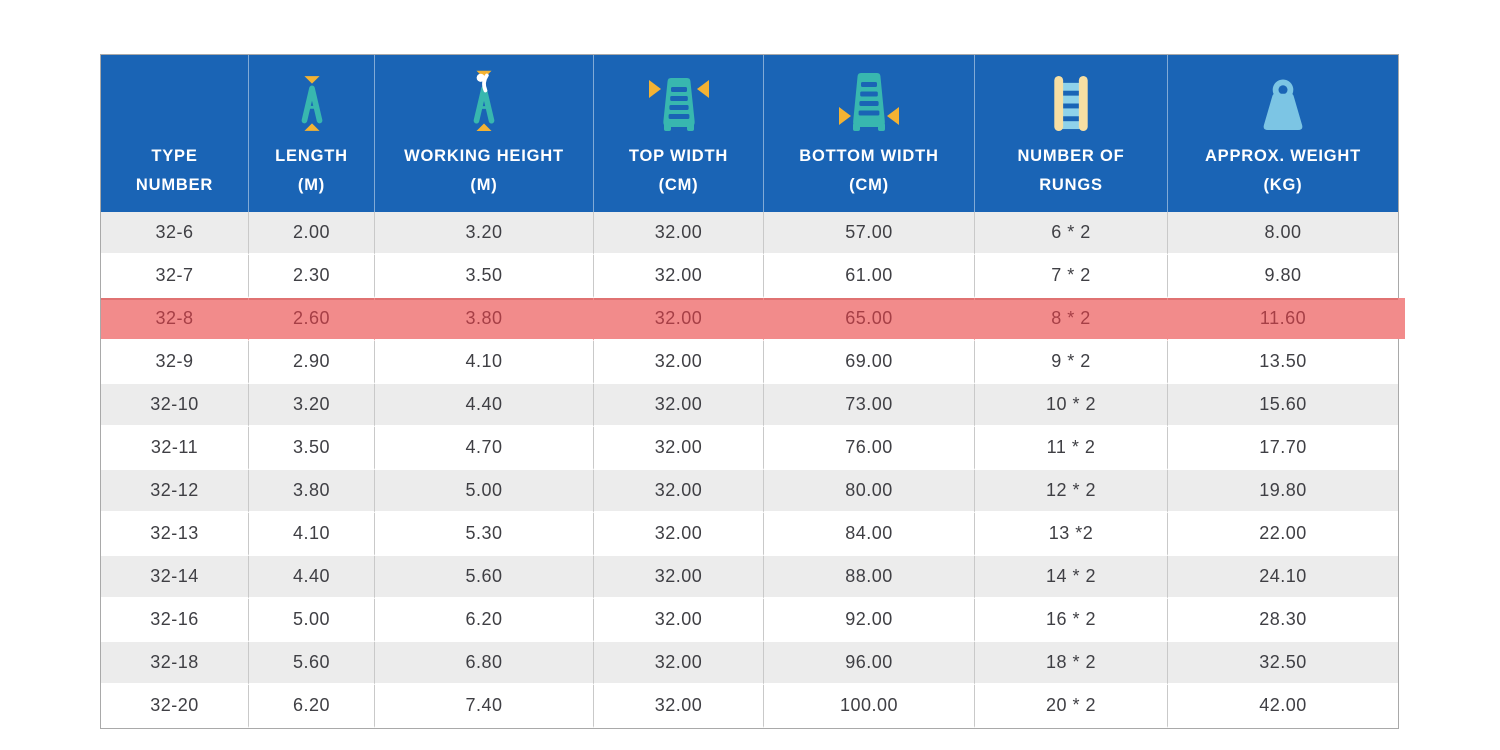  What do you see at coordinates (1283, 534) in the screenshot?
I see `cell-approx-weight: 22.00` at bounding box center [1283, 534].